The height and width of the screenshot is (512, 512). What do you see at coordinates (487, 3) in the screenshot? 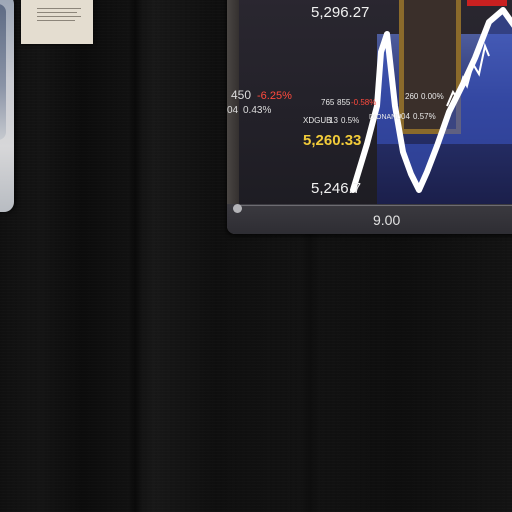
I see `red-banner` at bounding box center [487, 3].